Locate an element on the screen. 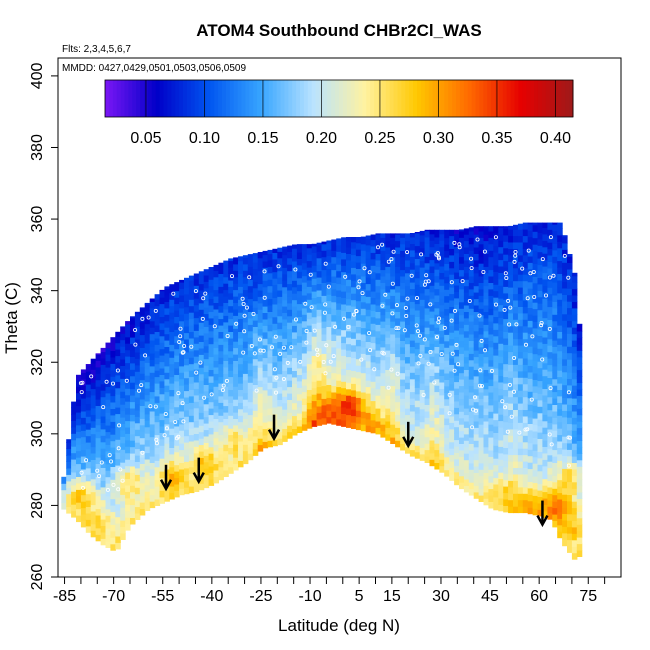 This screenshot has width=650, height=650. y-tick-label: 260 is located at coordinates (37, 577).